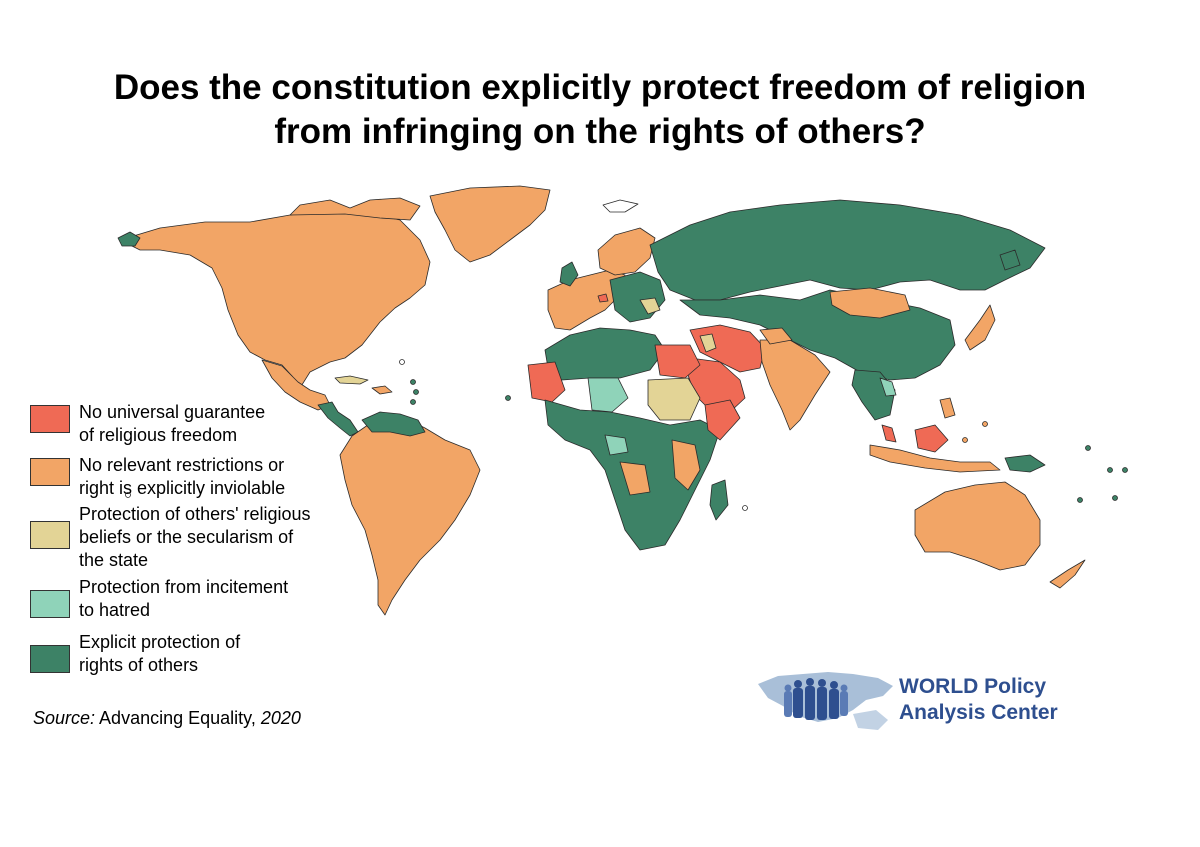  Describe the element at coordinates (603, 298) in the screenshot. I see `region-central-europe-red` at that location.